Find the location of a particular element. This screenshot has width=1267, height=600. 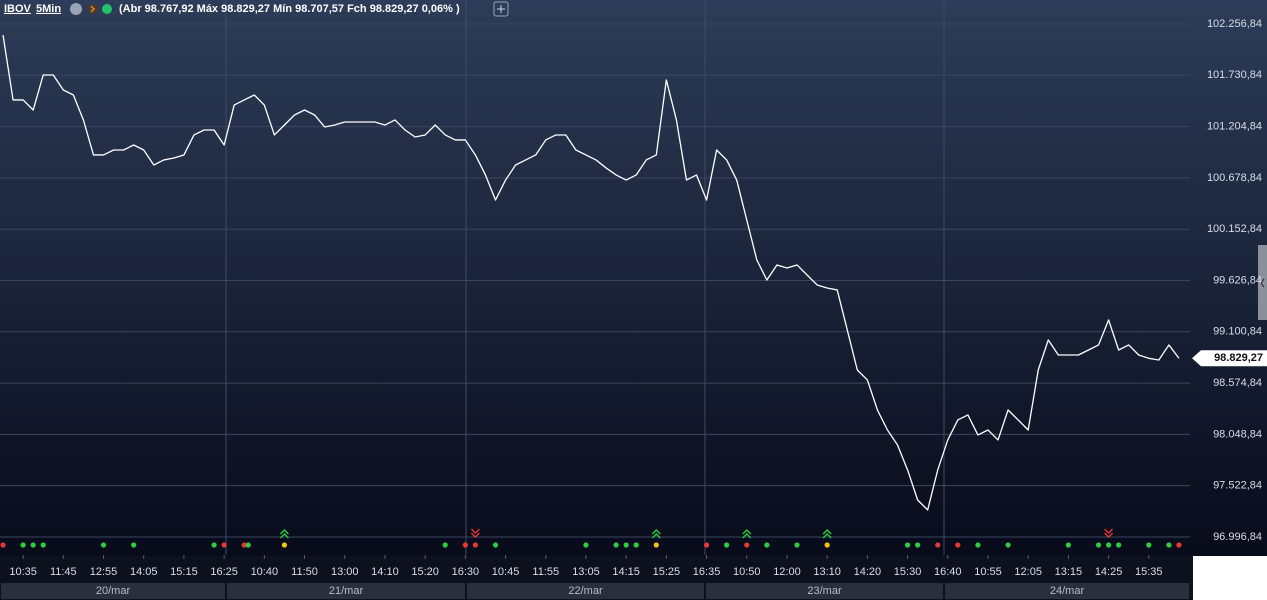

y-tick-label: 99.100,84 is located at coordinates (1237, 332).